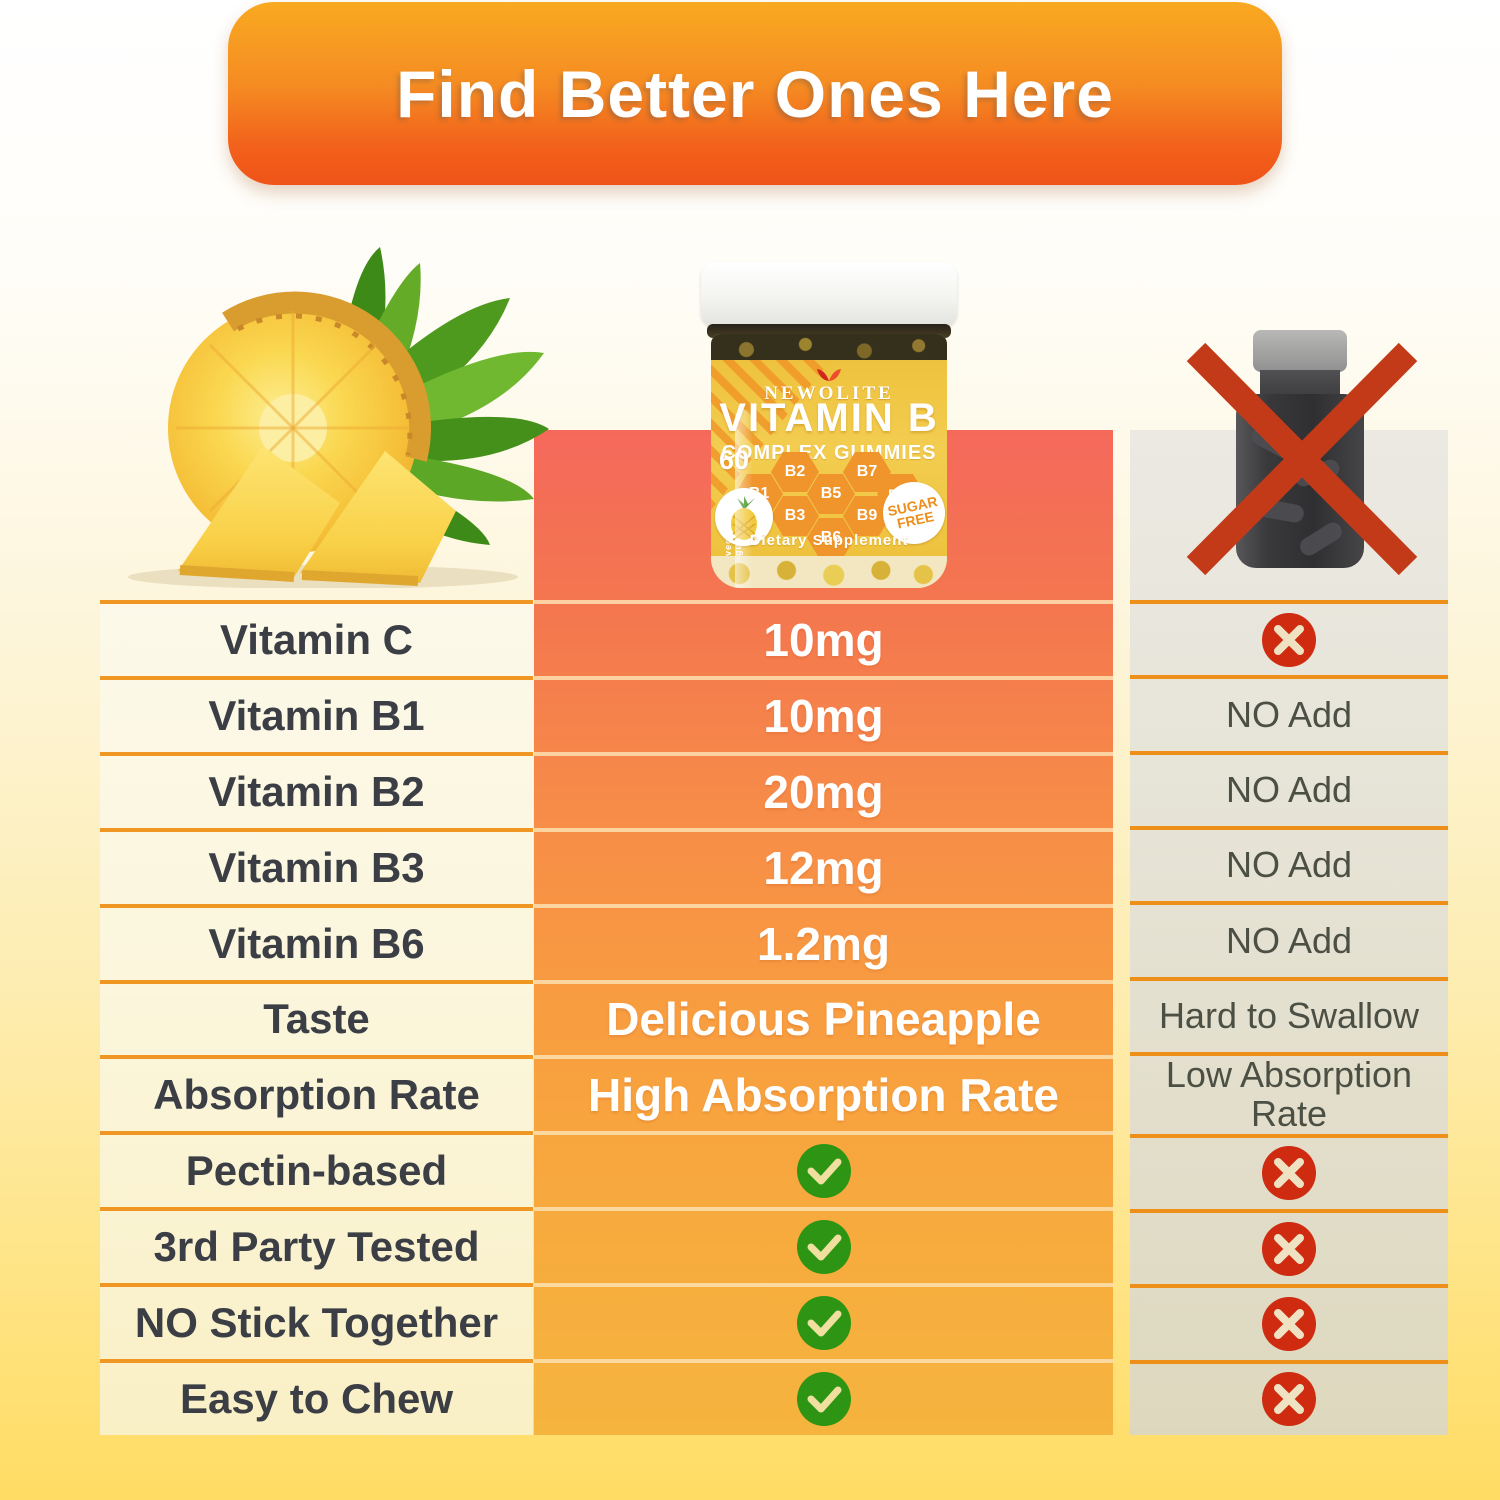 The height and width of the screenshot is (1500, 1500). I want to click on dietary-supplement-label: Dietary Supplement, so click(829, 540).